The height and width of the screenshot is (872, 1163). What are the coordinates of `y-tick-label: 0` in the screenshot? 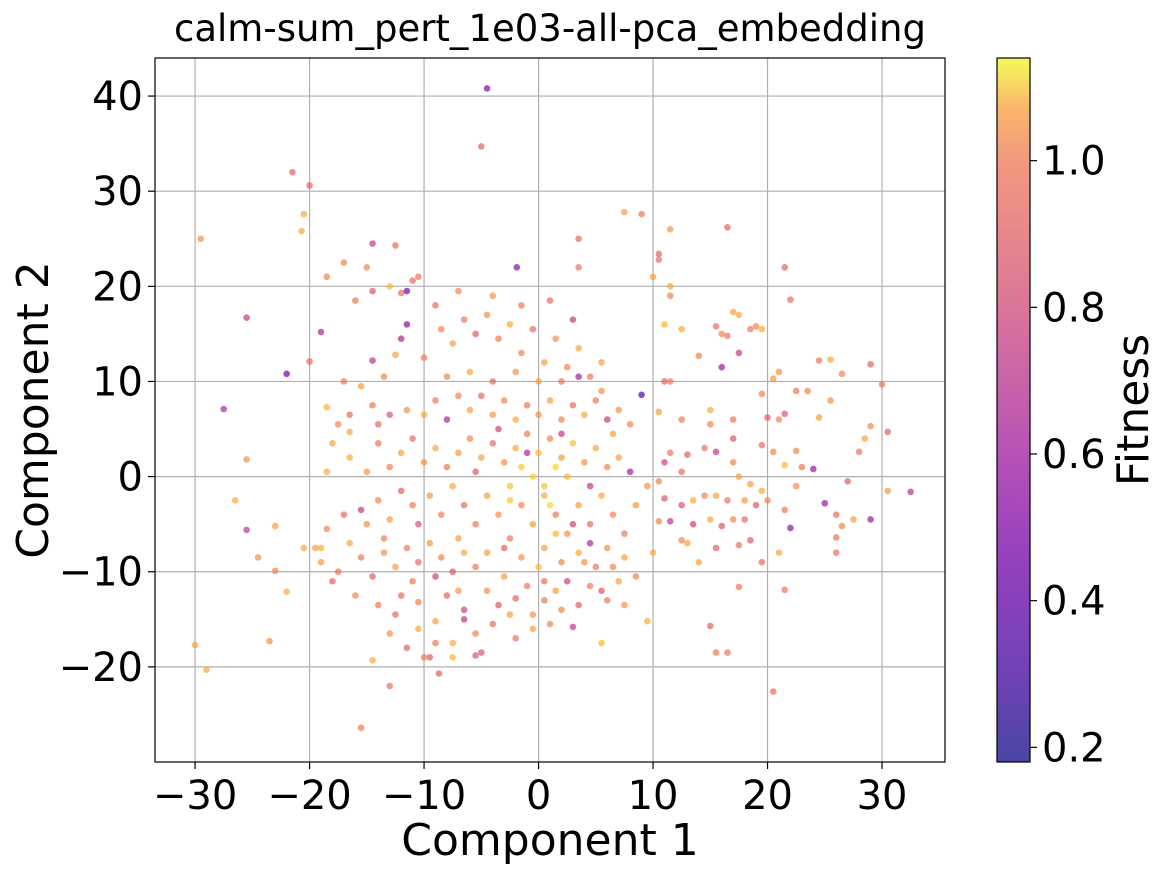 It's located at (130, 478).